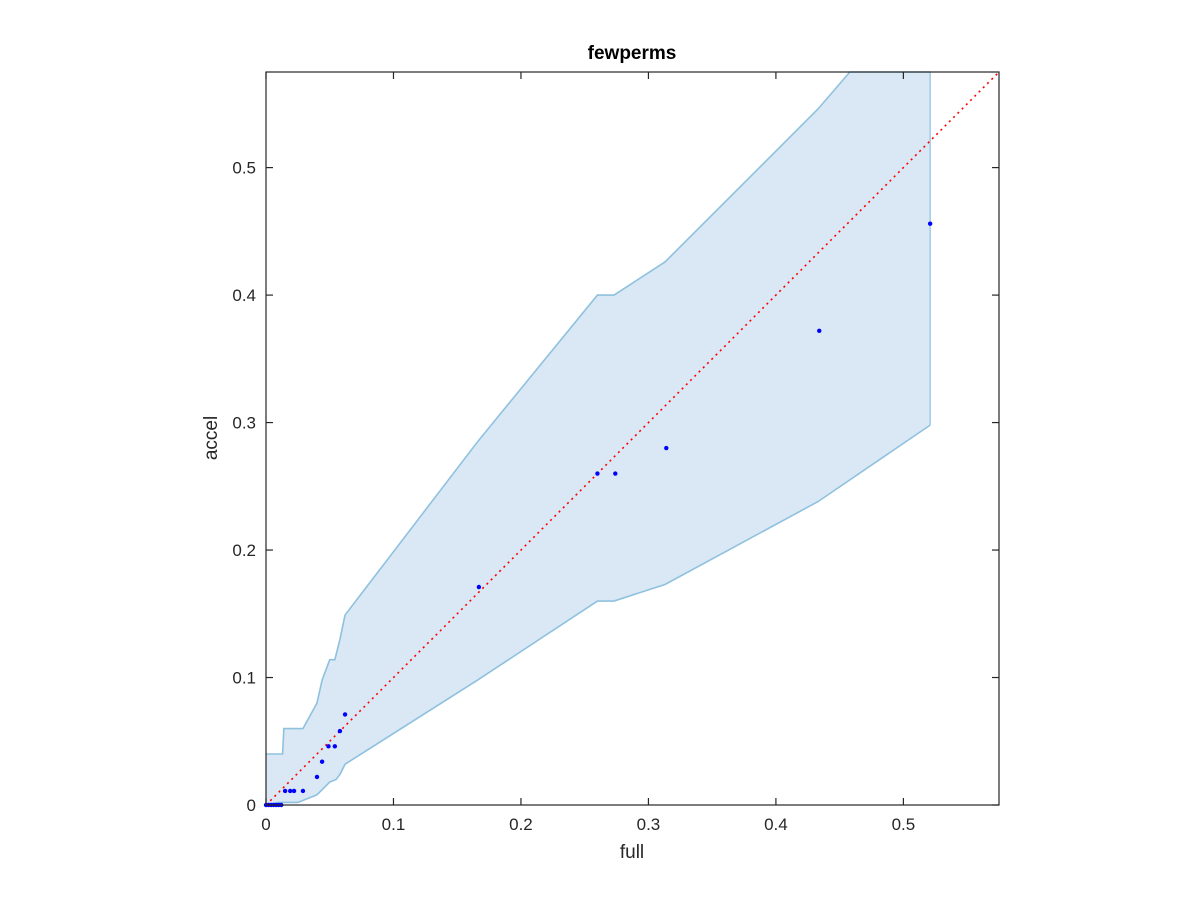 The width and height of the screenshot is (1200, 900). I want to click on x-tick-label: 0.4, so click(776, 824).